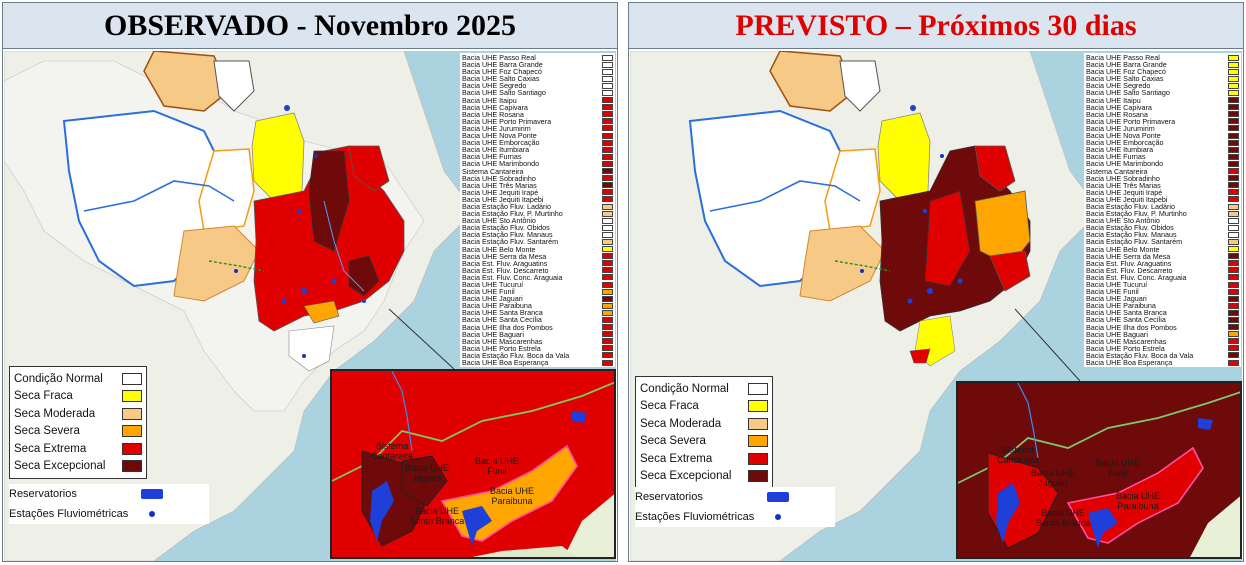 This screenshot has width=1246, height=565. I want to click on basin-legend-item: Bacia UHE Paraibuna, so click(1162, 305).